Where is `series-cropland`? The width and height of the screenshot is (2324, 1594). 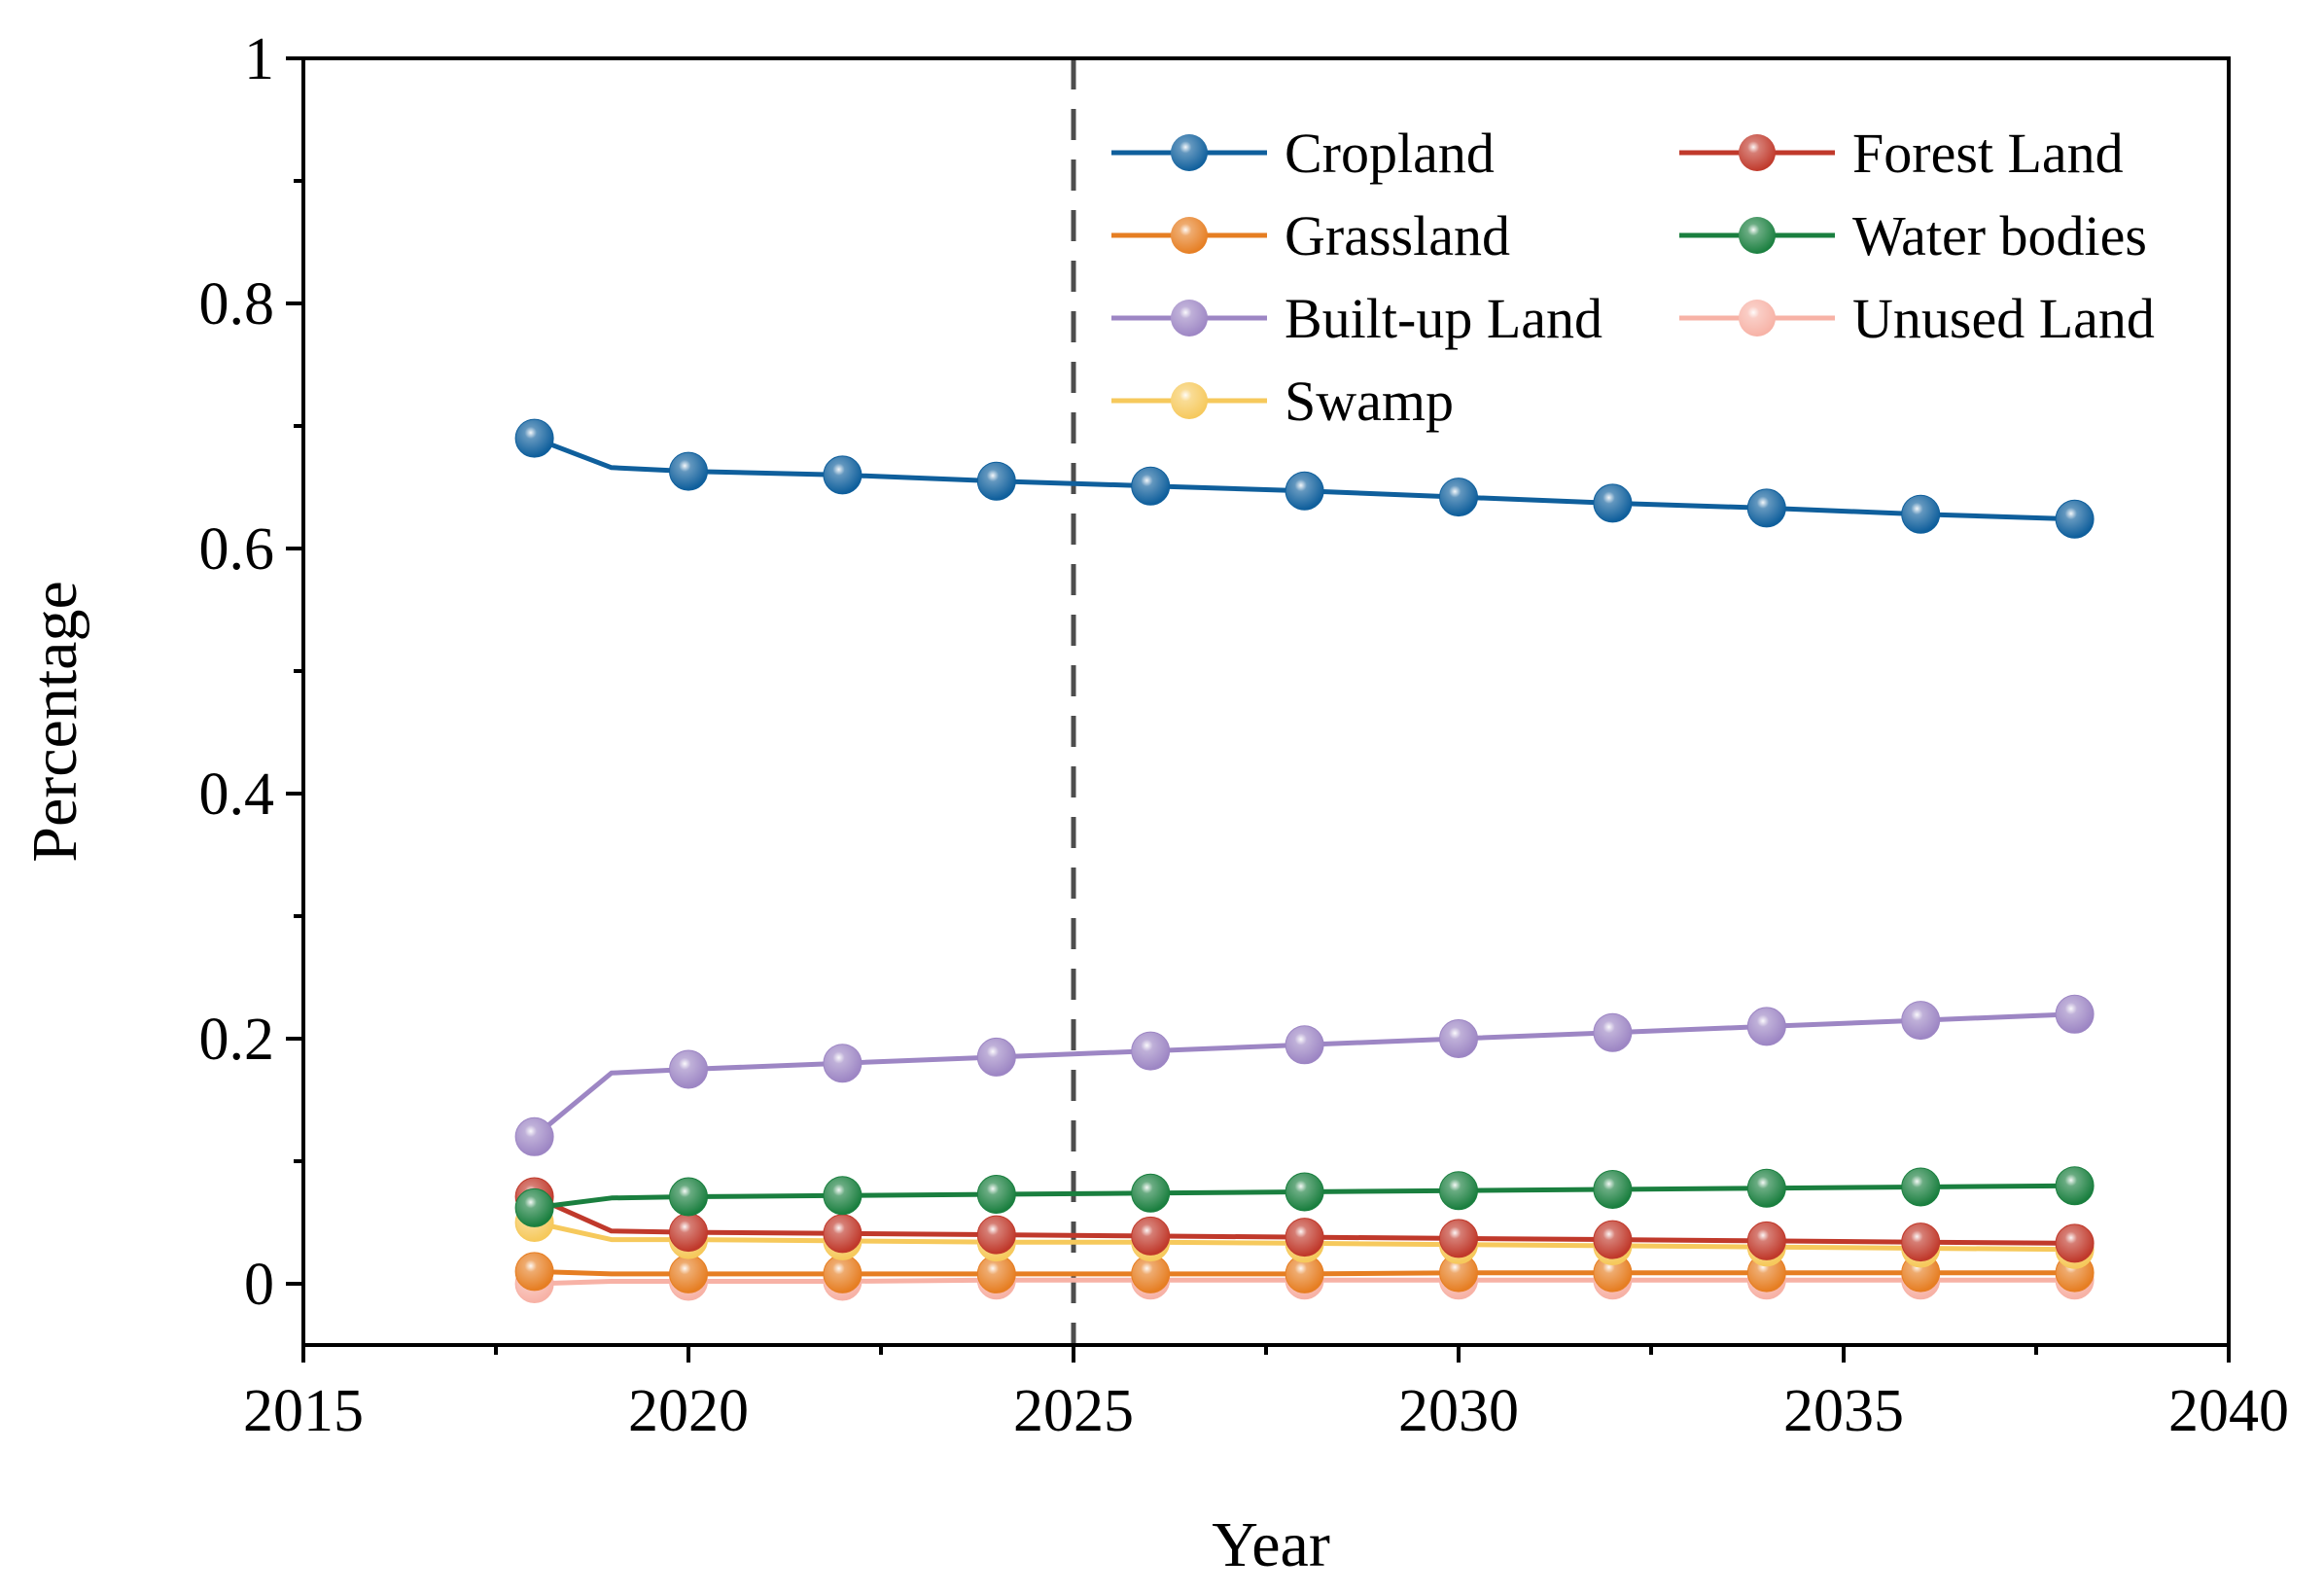 series-cropland is located at coordinates (1304, 478).